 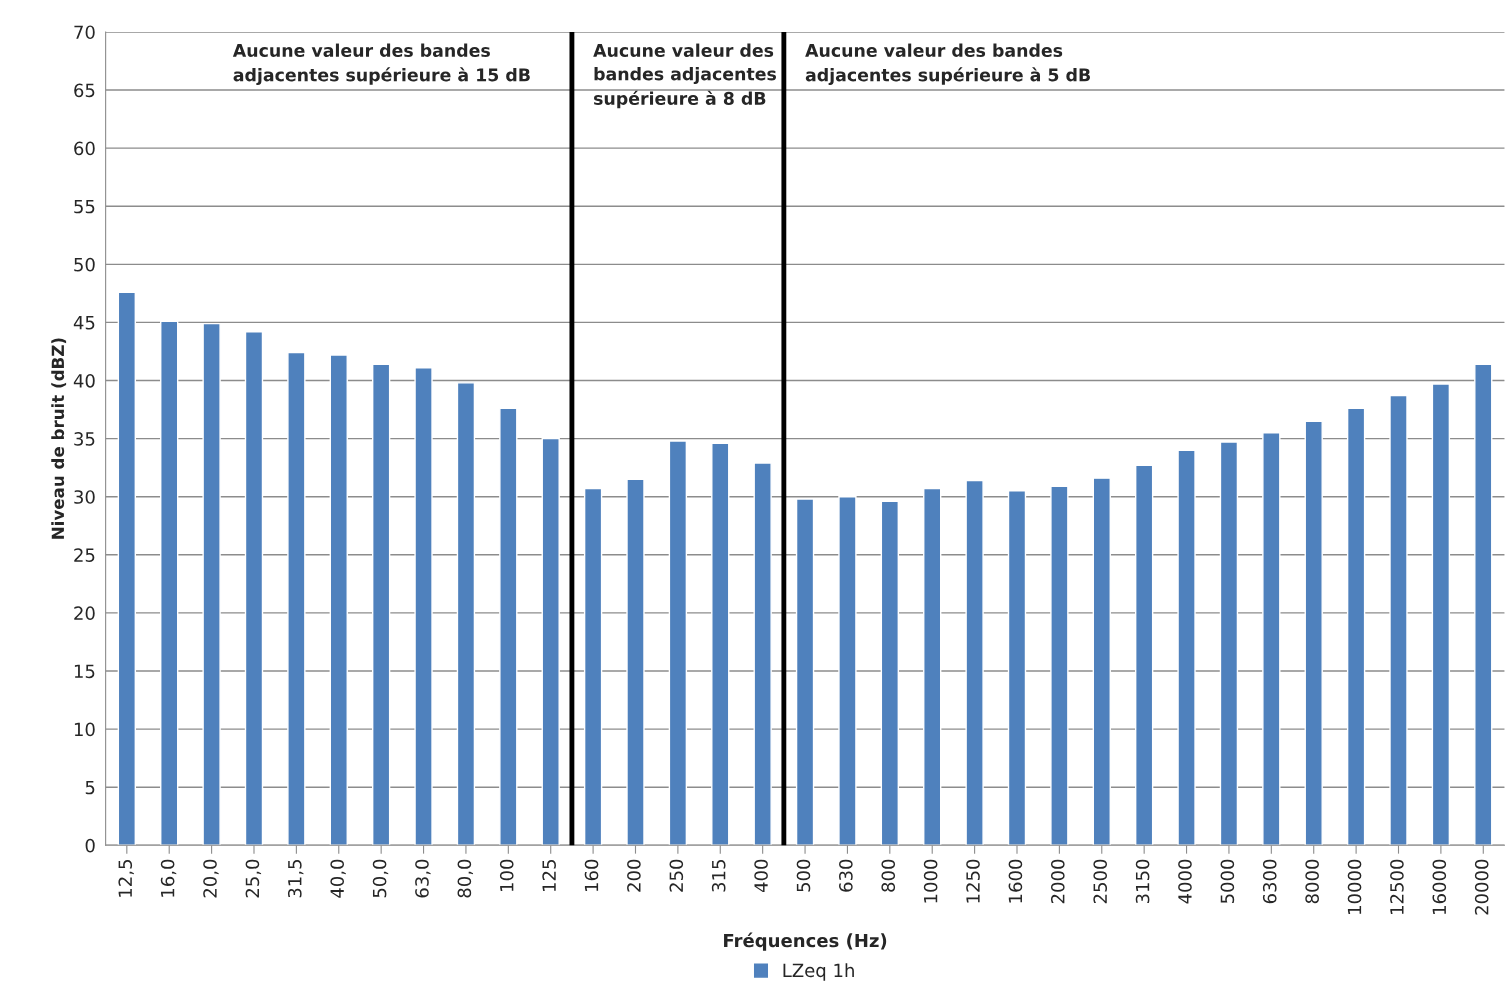 I want to click on x-tick-label: 16000, so click(x=1439, y=886).